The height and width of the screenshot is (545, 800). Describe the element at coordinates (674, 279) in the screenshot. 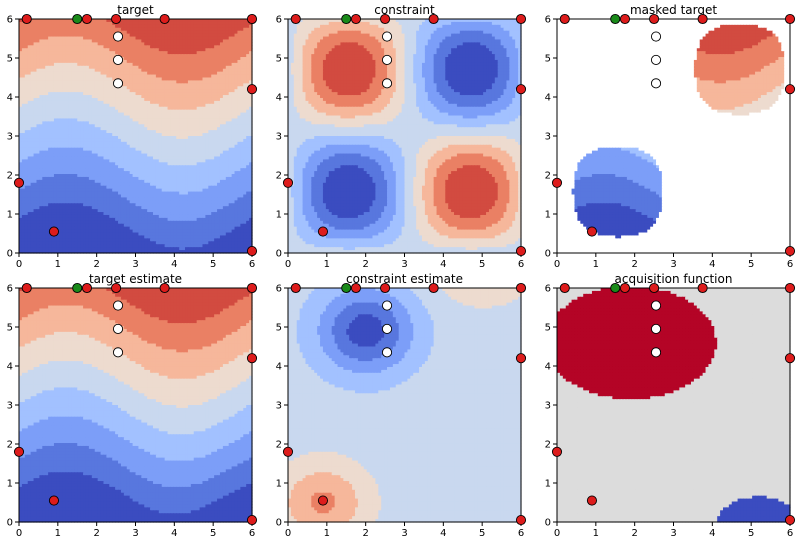

I see `panel-title: acquisition function` at that location.